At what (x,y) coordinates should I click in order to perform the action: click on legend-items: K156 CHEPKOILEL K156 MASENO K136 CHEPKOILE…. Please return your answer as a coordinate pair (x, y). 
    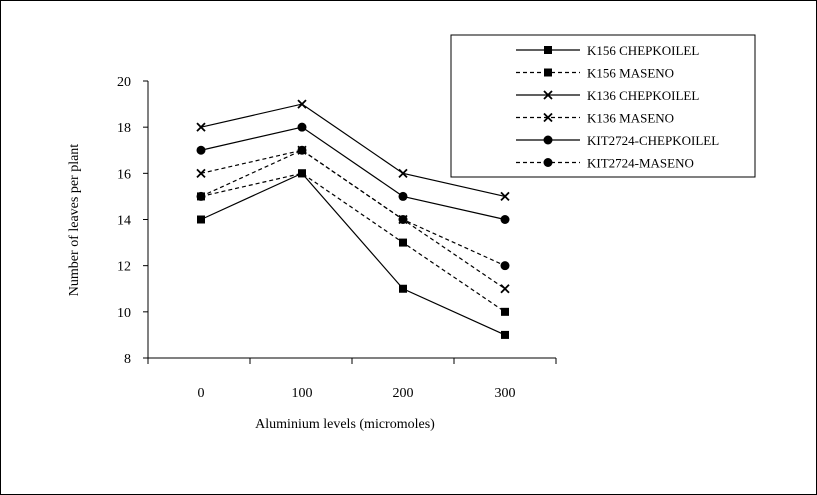
    Looking at the image, I should click on (617, 107).